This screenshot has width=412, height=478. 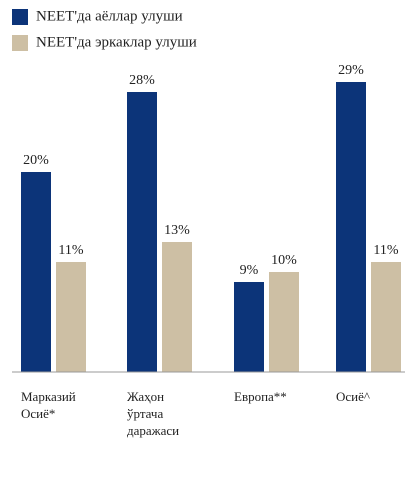 What do you see at coordinates (260, 396) in the screenshot?
I see `x-tick-label: Европа**` at bounding box center [260, 396].